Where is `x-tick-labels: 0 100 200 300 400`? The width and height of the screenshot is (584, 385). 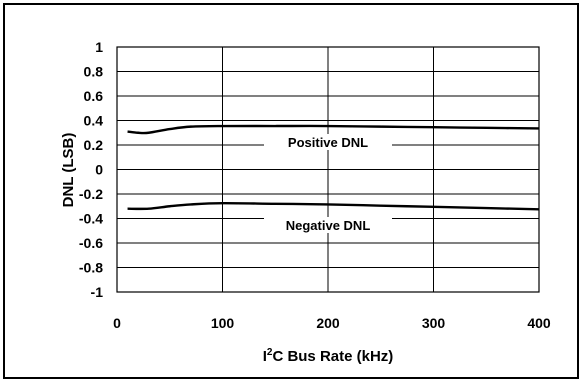 x-tick-labels: 0 100 200 300 400 is located at coordinates (332, 323).